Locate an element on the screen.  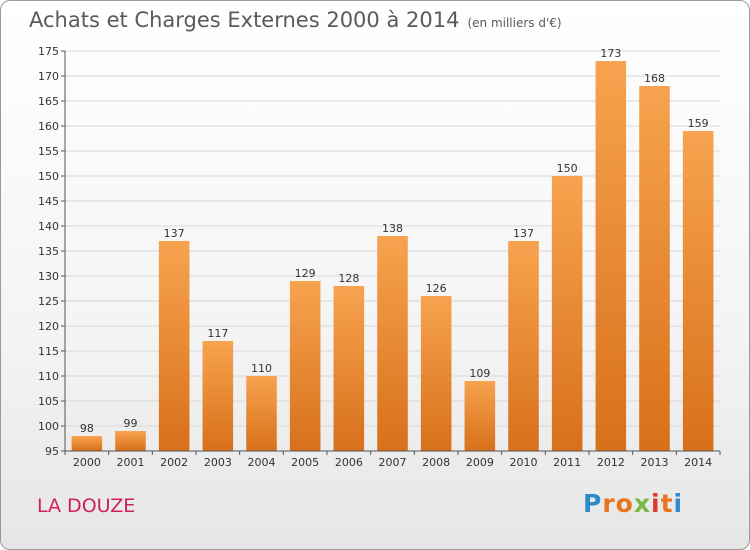
x-tick-label-2007: 2007 is located at coordinates (393, 462).